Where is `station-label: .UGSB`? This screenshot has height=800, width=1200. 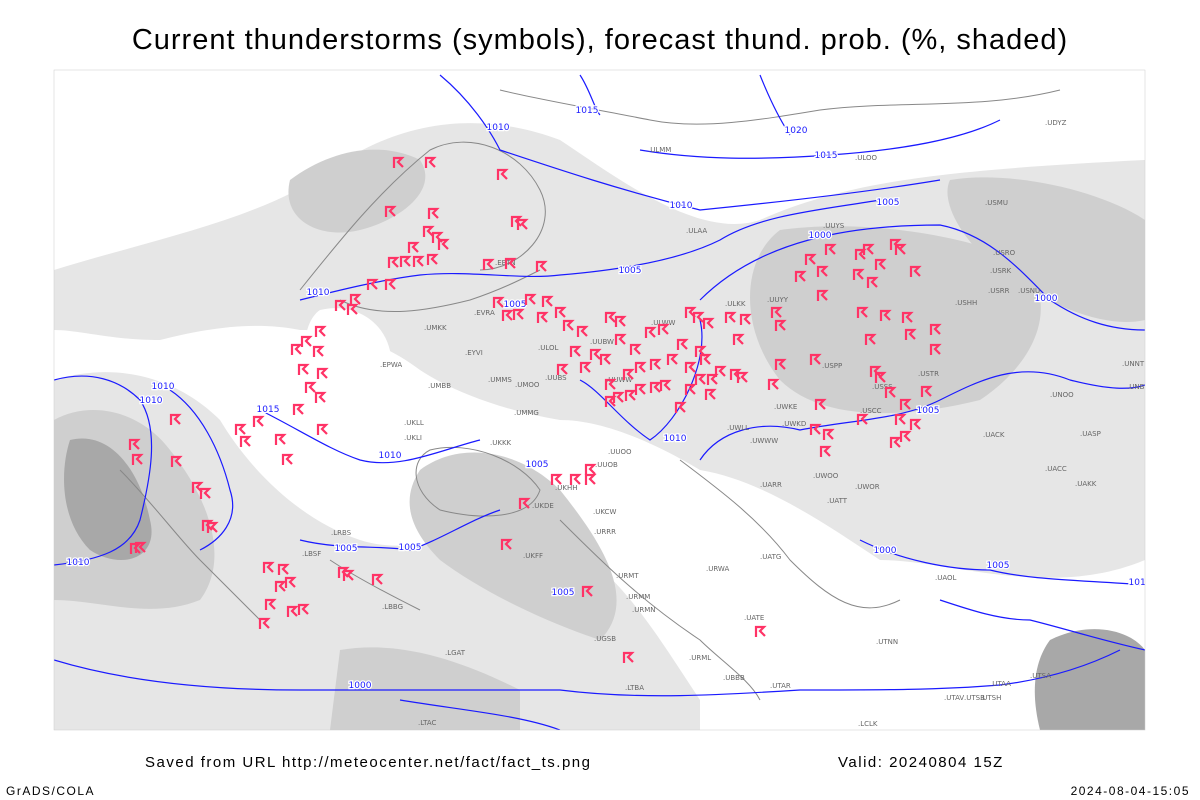
station-label: .UGSB is located at coordinates (605, 639).